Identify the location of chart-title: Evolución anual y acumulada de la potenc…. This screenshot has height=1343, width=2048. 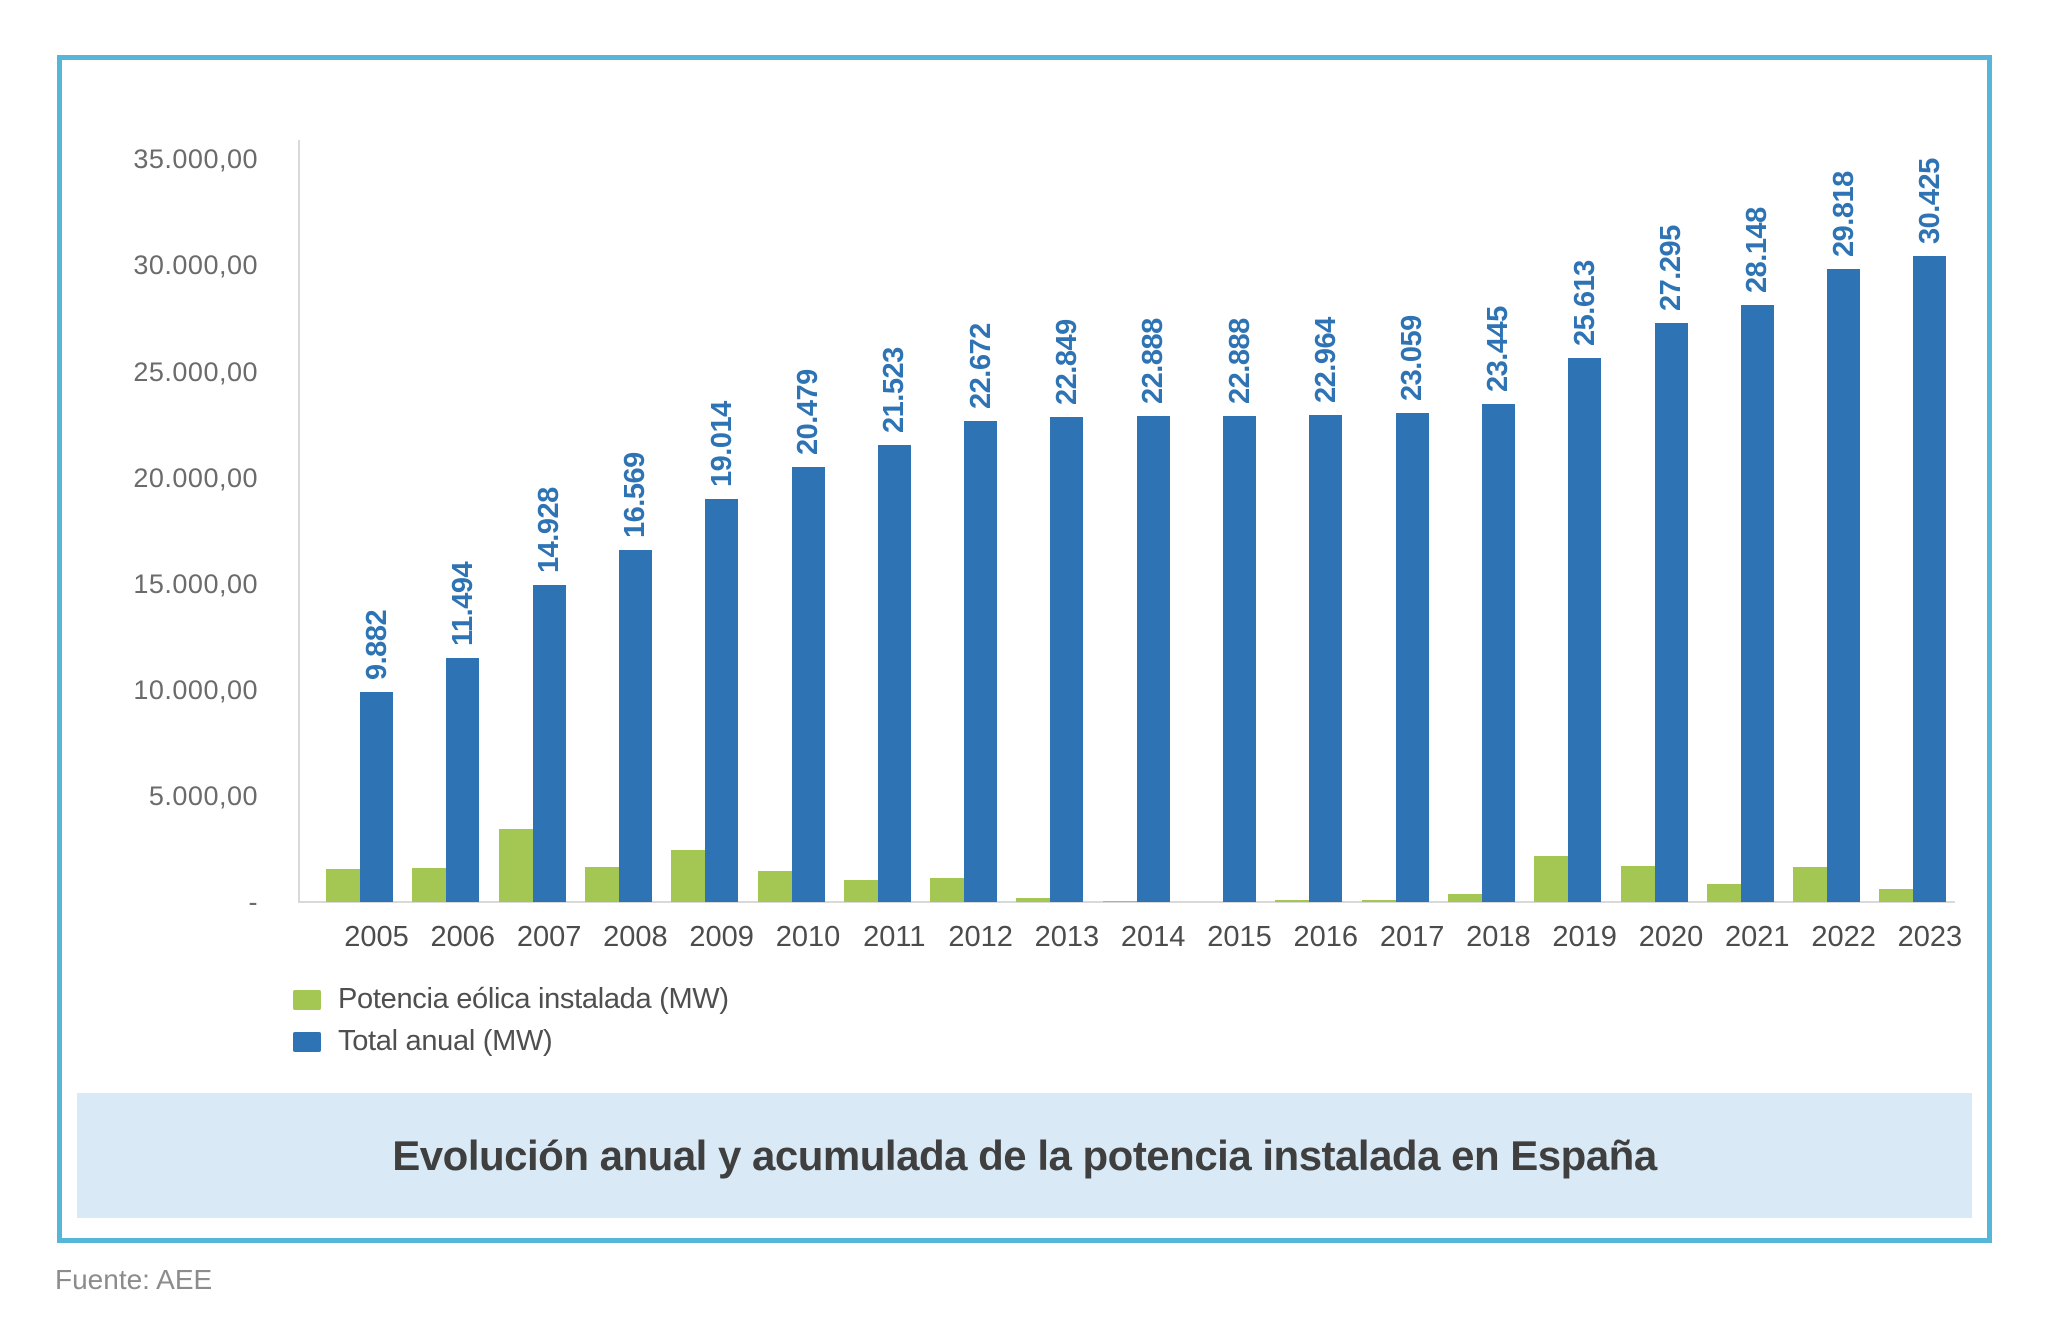
(1024, 1155).